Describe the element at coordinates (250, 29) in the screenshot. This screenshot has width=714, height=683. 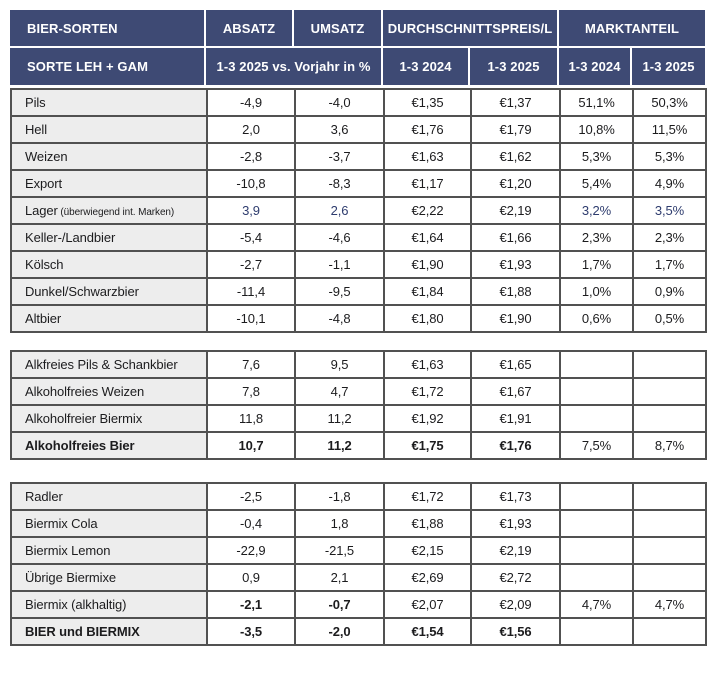
I see `header-absatz: ABSATZ` at that location.